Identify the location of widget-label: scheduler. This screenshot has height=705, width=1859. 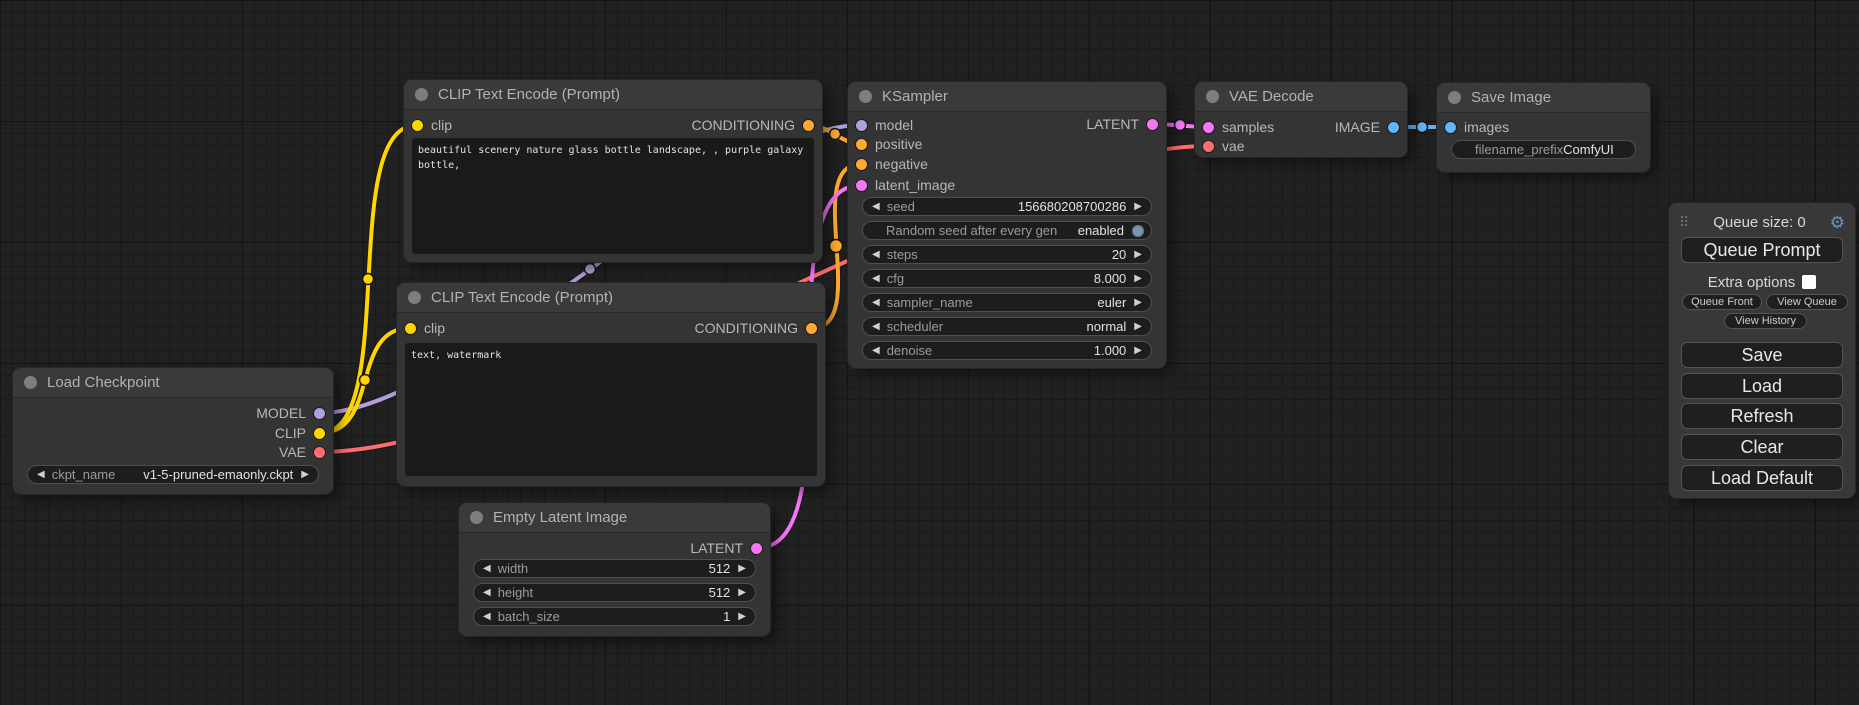
(915, 326).